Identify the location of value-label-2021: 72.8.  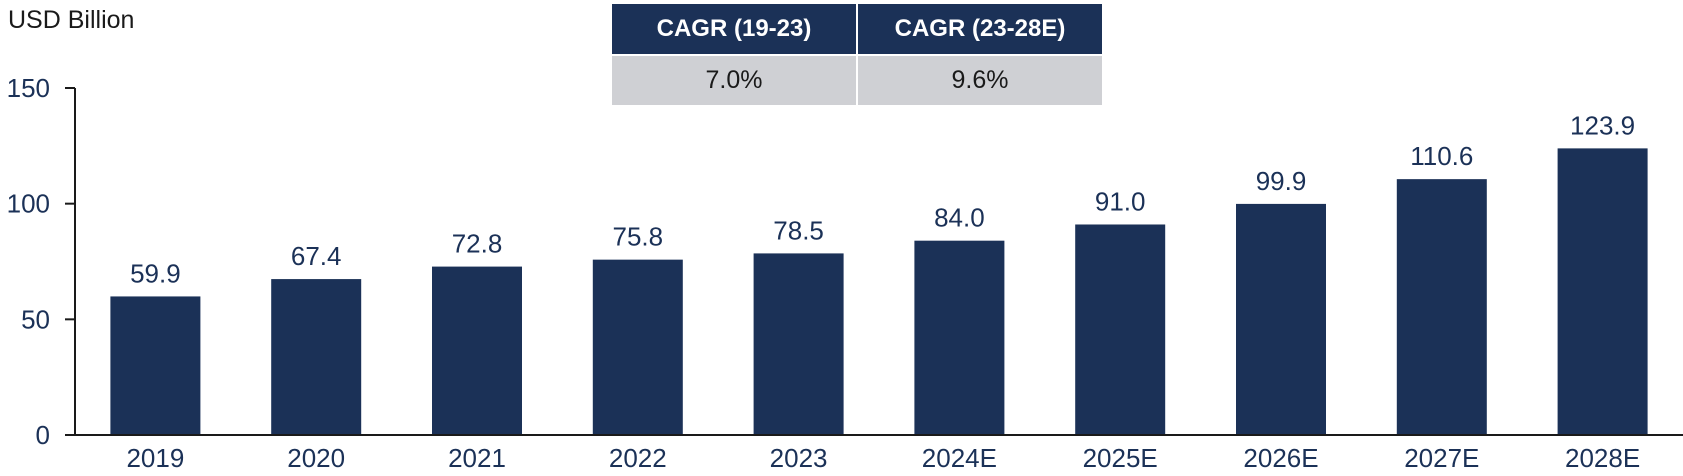
(477, 244).